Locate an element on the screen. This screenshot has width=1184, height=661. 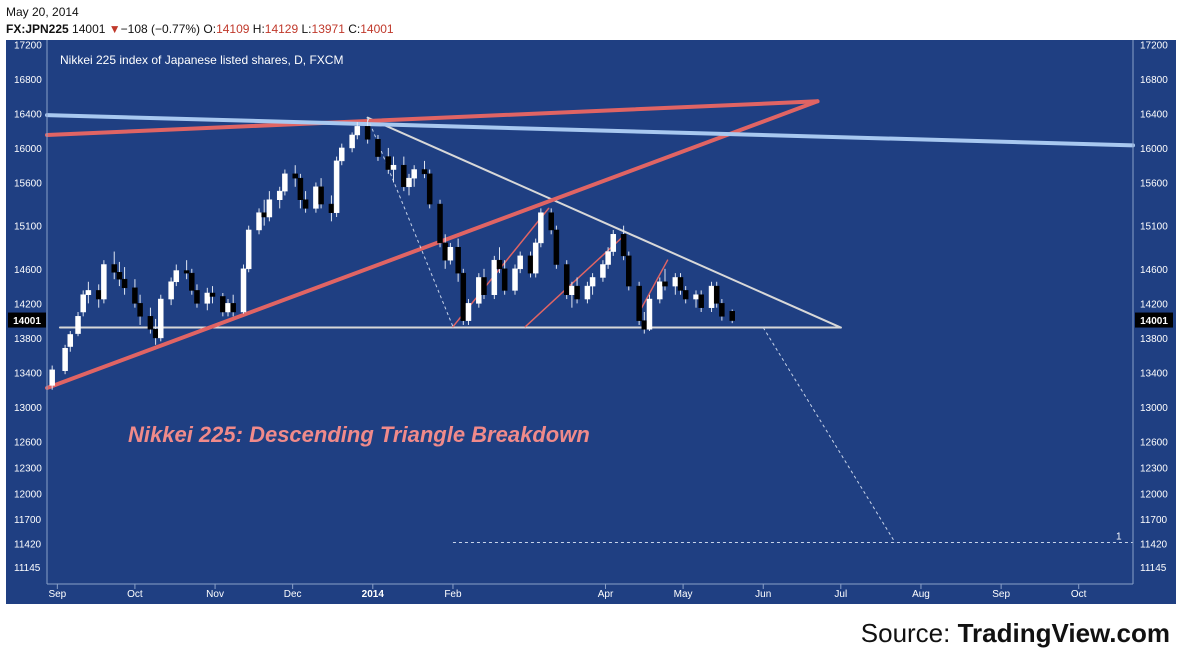
y-tick-label-left: 16800 is located at coordinates (28, 80).